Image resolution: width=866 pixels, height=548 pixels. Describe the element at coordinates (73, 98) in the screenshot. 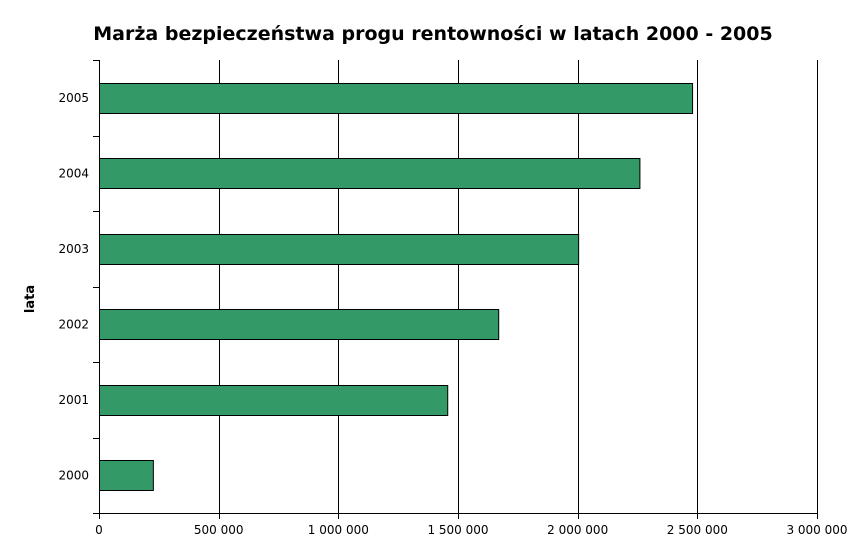

I see `y-tick-label: 2005` at that location.